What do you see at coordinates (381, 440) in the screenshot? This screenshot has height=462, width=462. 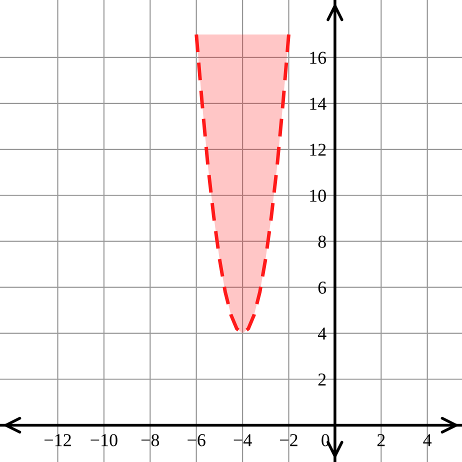 I see `x-tick-label: 2` at bounding box center [381, 440].